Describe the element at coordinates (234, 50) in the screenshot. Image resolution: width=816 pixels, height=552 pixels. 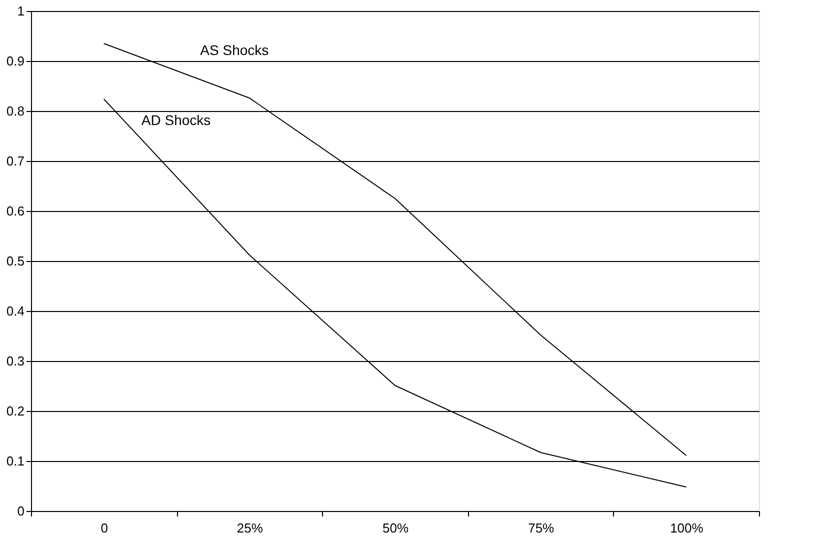
I see `series-label: AS Shocks` at that location.